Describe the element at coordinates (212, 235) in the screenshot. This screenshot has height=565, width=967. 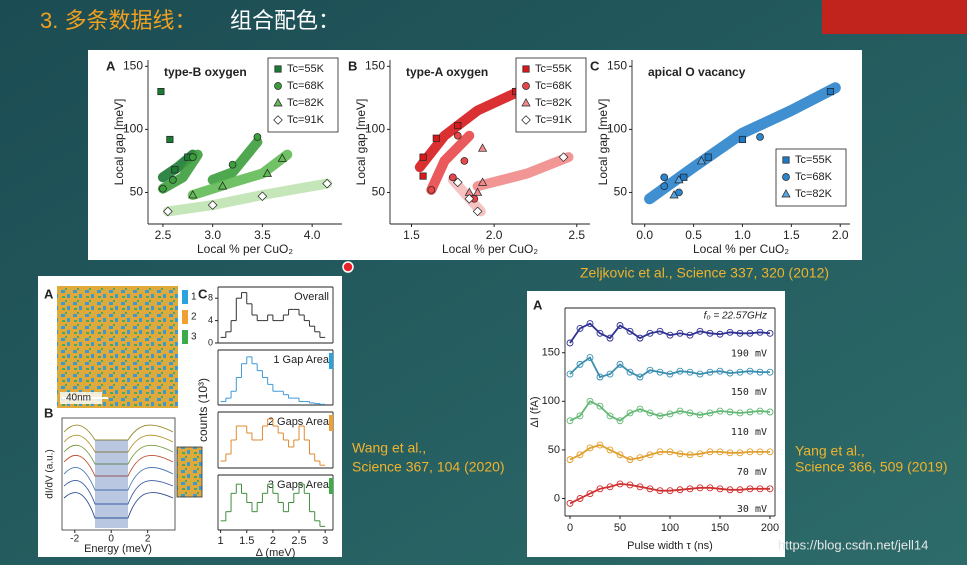
I see `x-tick-label: 3.0` at that location.